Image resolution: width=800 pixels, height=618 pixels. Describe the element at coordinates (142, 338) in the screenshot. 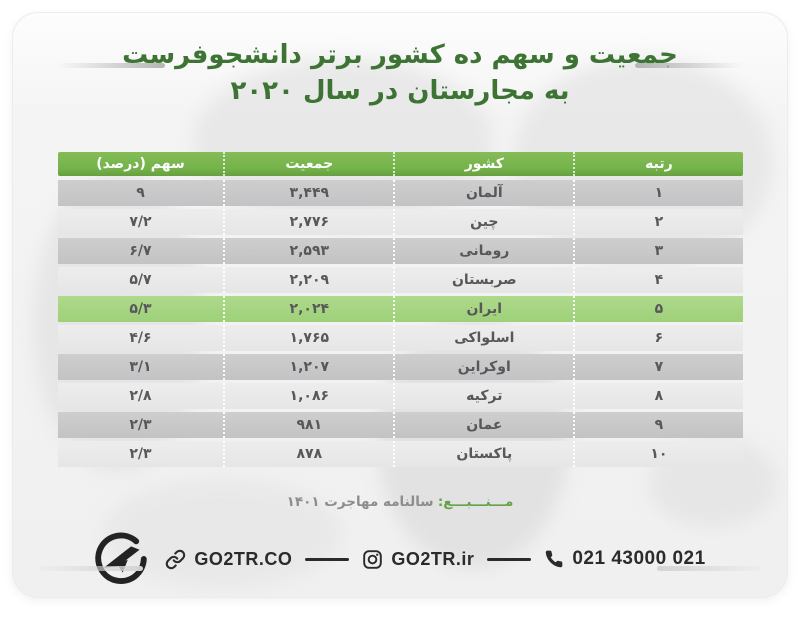

I see `share-cell: ۴/۶` at that location.